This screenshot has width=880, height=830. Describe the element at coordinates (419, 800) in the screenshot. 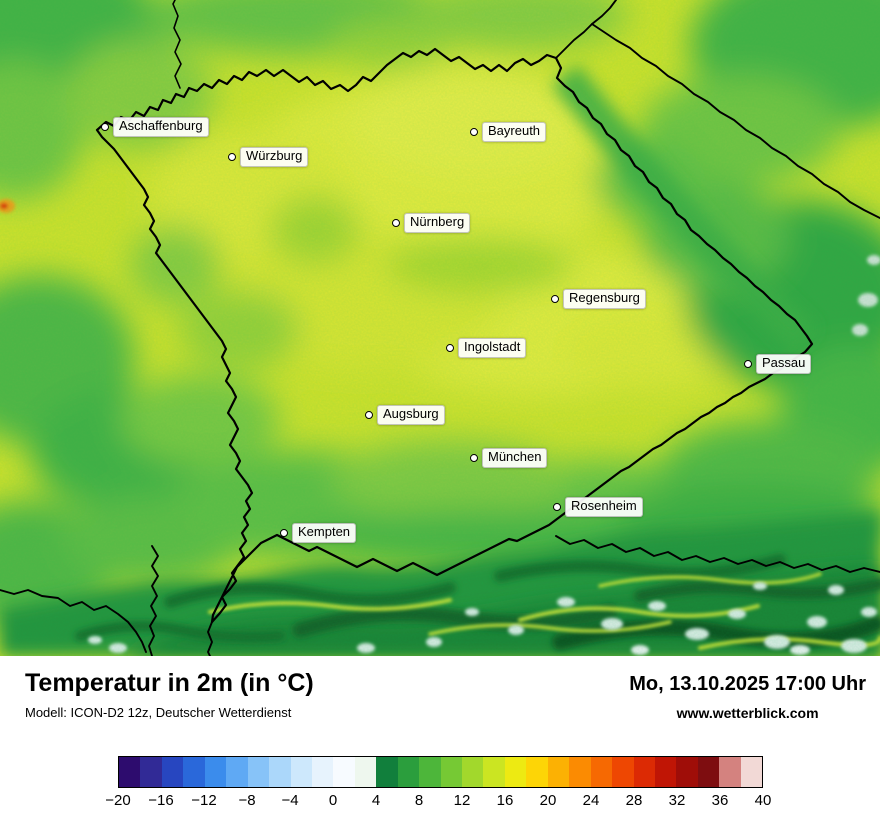

I see `legend-tick: 8` at that location.